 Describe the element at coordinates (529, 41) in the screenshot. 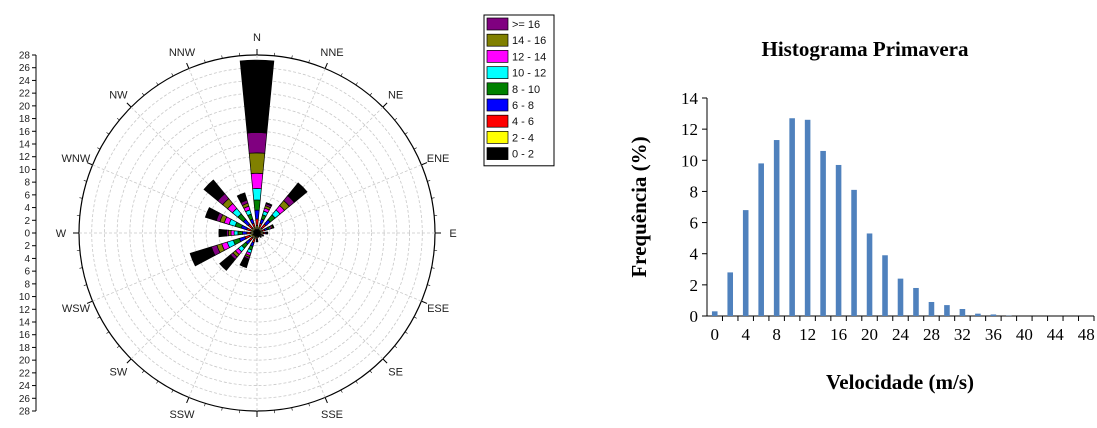

I see `legend-label: 14 - 16` at that location.